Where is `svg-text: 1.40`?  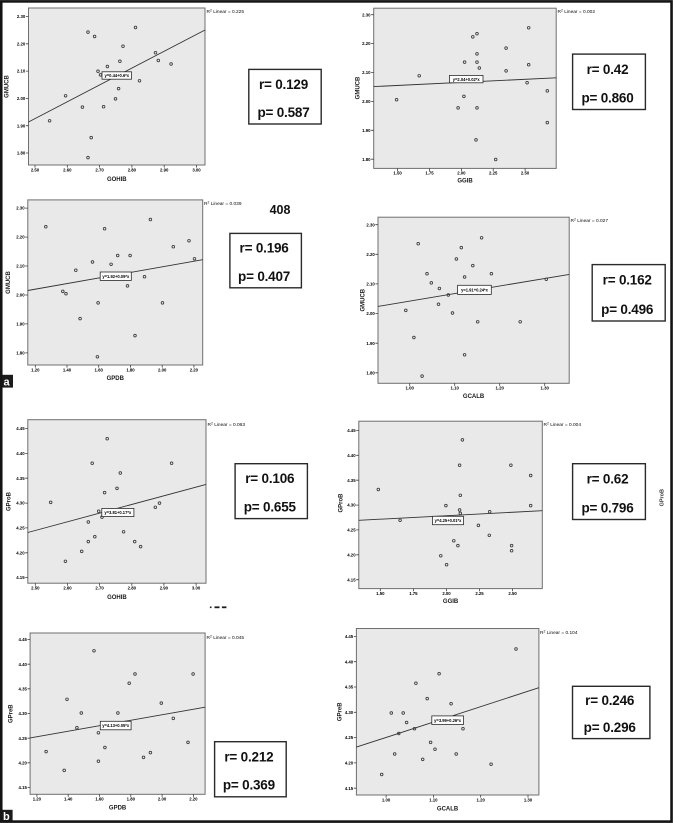 svg-text: 1.40 is located at coordinates (68, 799).